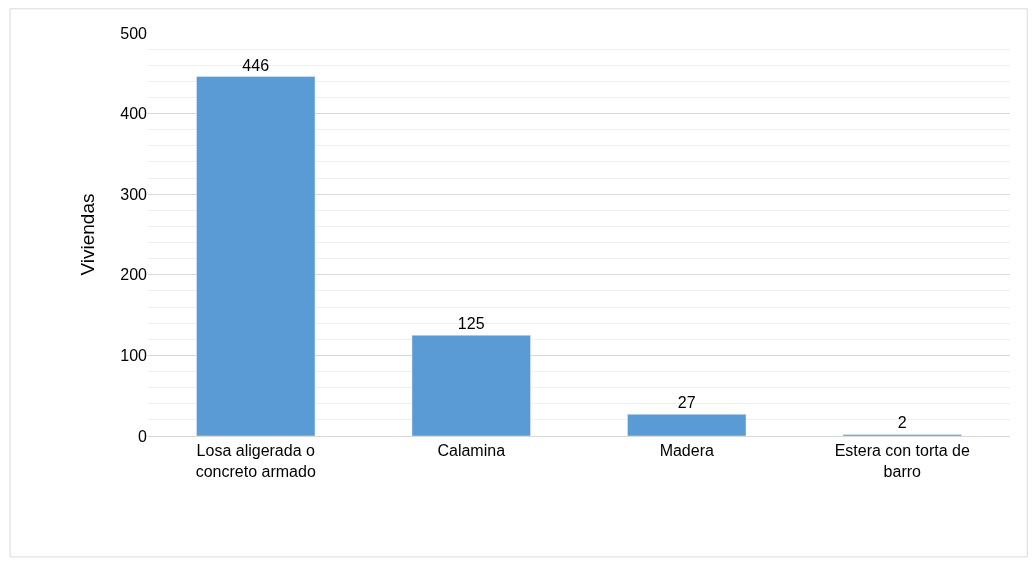  Describe the element at coordinates (143, 436) in the screenshot. I see `y-tick-label: 0` at that location.